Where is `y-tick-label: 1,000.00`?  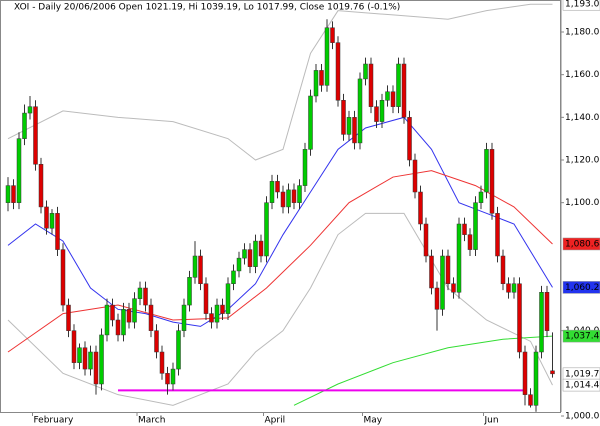
y-tick-label: 1,000.00 is located at coordinates (582, 417).